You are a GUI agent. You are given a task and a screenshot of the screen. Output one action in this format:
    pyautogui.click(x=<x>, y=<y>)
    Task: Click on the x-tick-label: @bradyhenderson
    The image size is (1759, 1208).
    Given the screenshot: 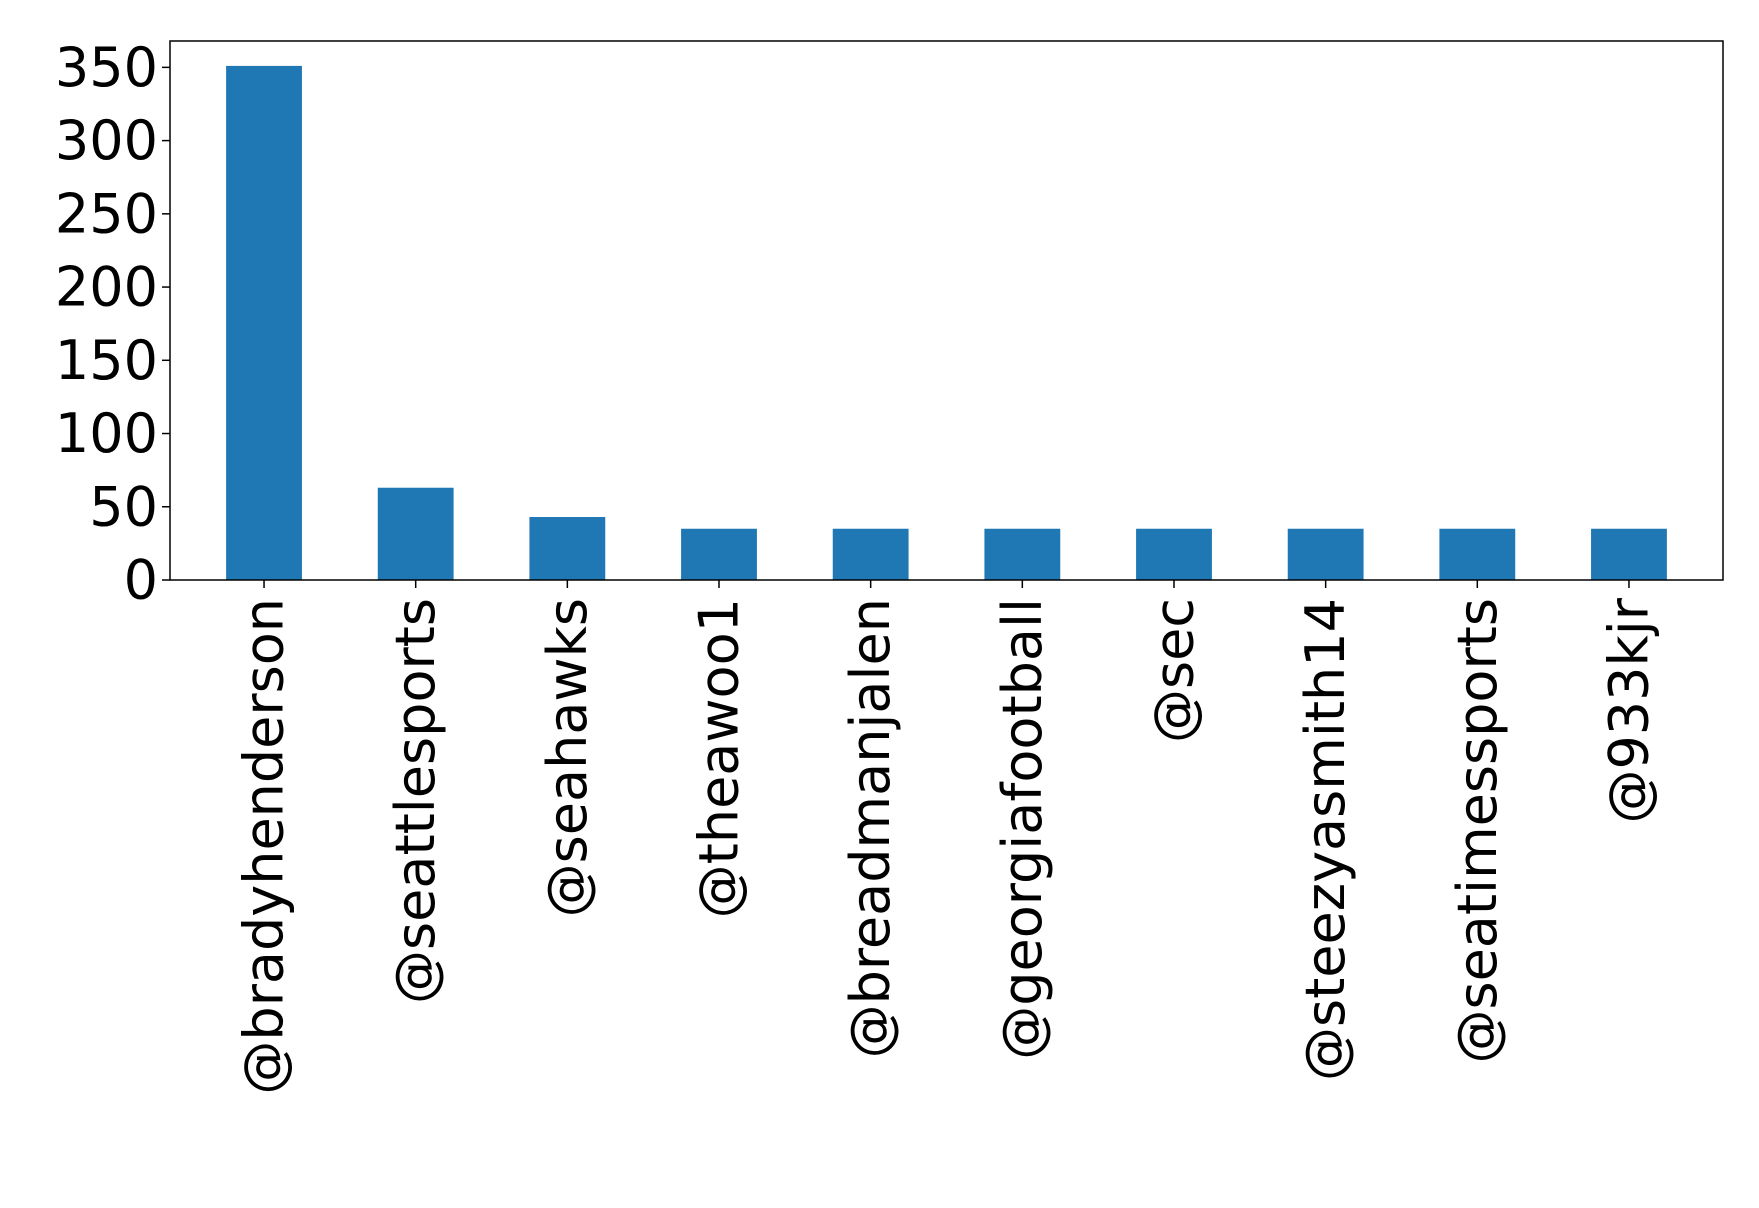 What is the action you would take?
    pyautogui.click(x=264, y=846)
    